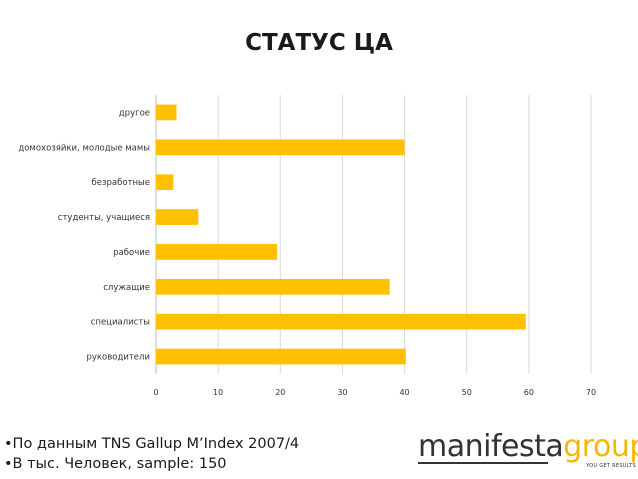 Image resolution: width=638 pixels, height=479 pixels. Describe the element at coordinates (121, 183) in the screenshot. I see `category-label: безработные` at that location.